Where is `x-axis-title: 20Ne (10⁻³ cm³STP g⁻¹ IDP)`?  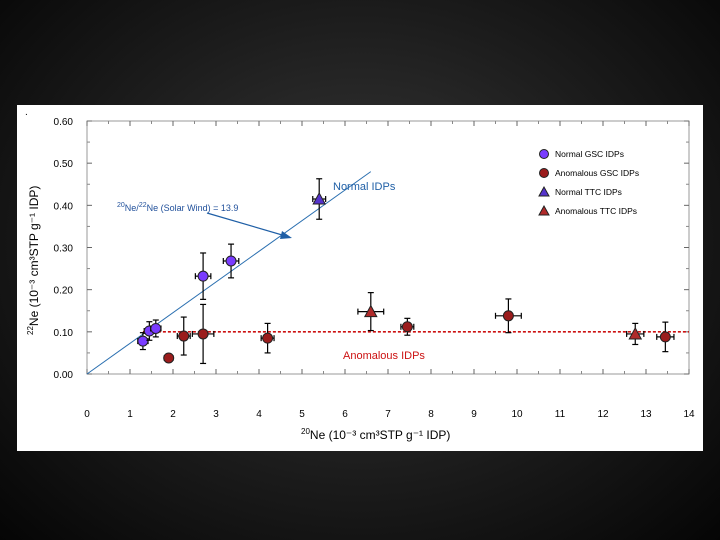 x-axis-title: 20Ne (10⁻³ cm³STP g⁻¹ IDP) is located at coordinates (375, 434).